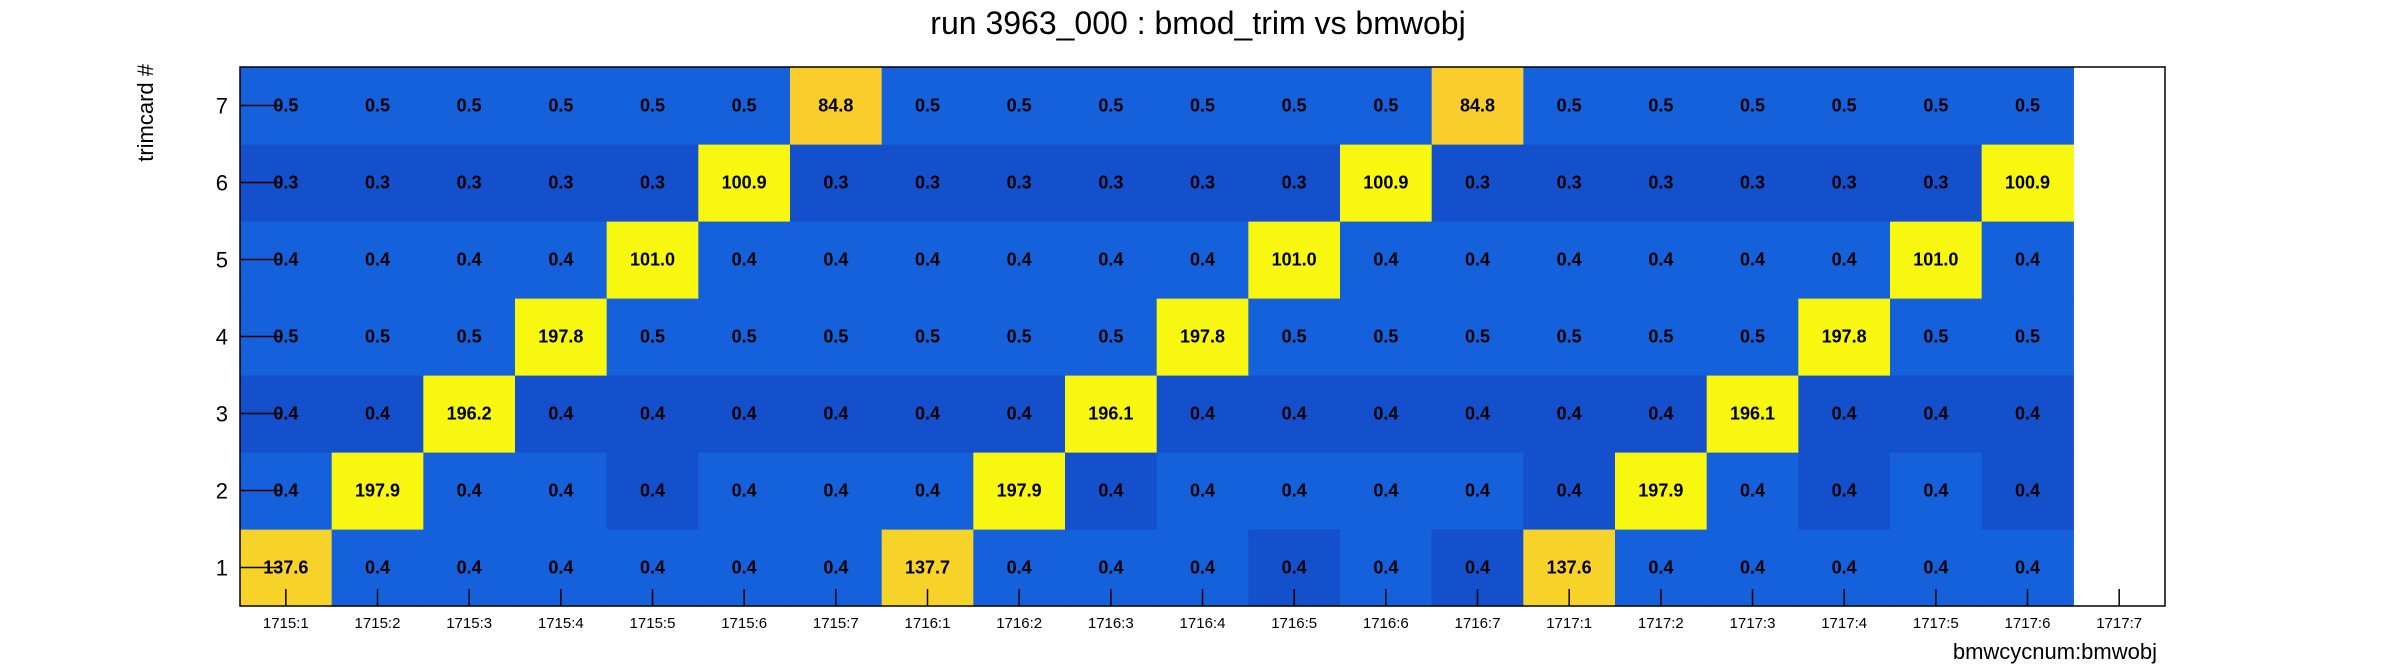  What do you see at coordinates (222, 414) in the screenshot?
I see `y-tick-label: 3` at bounding box center [222, 414].